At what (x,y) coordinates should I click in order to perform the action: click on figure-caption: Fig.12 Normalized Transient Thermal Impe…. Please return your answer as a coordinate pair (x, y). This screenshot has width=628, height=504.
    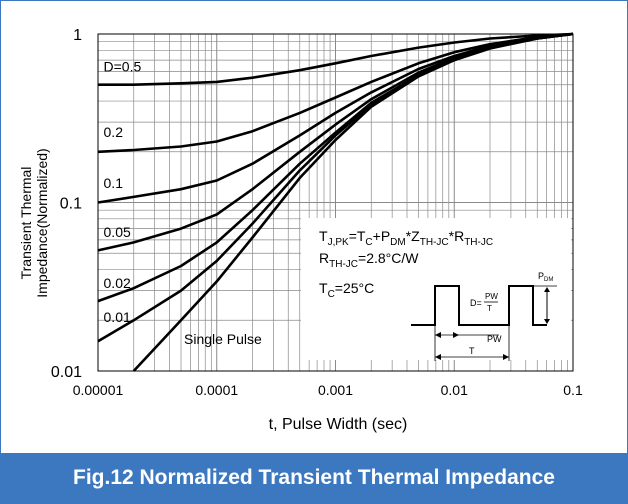
    Looking at the image, I should click on (314, 478).